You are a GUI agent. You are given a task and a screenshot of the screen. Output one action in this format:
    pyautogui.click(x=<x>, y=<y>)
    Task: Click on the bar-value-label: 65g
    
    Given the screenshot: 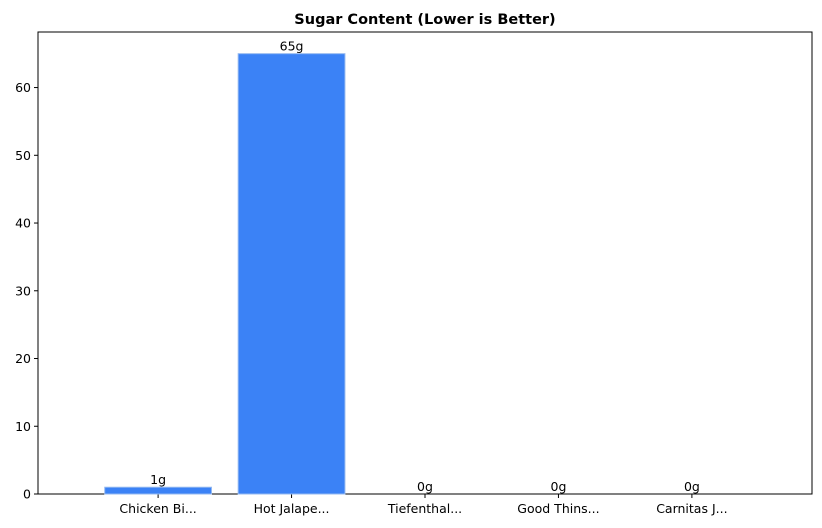 What is the action you would take?
    pyautogui.click(x=292, y=46)
    